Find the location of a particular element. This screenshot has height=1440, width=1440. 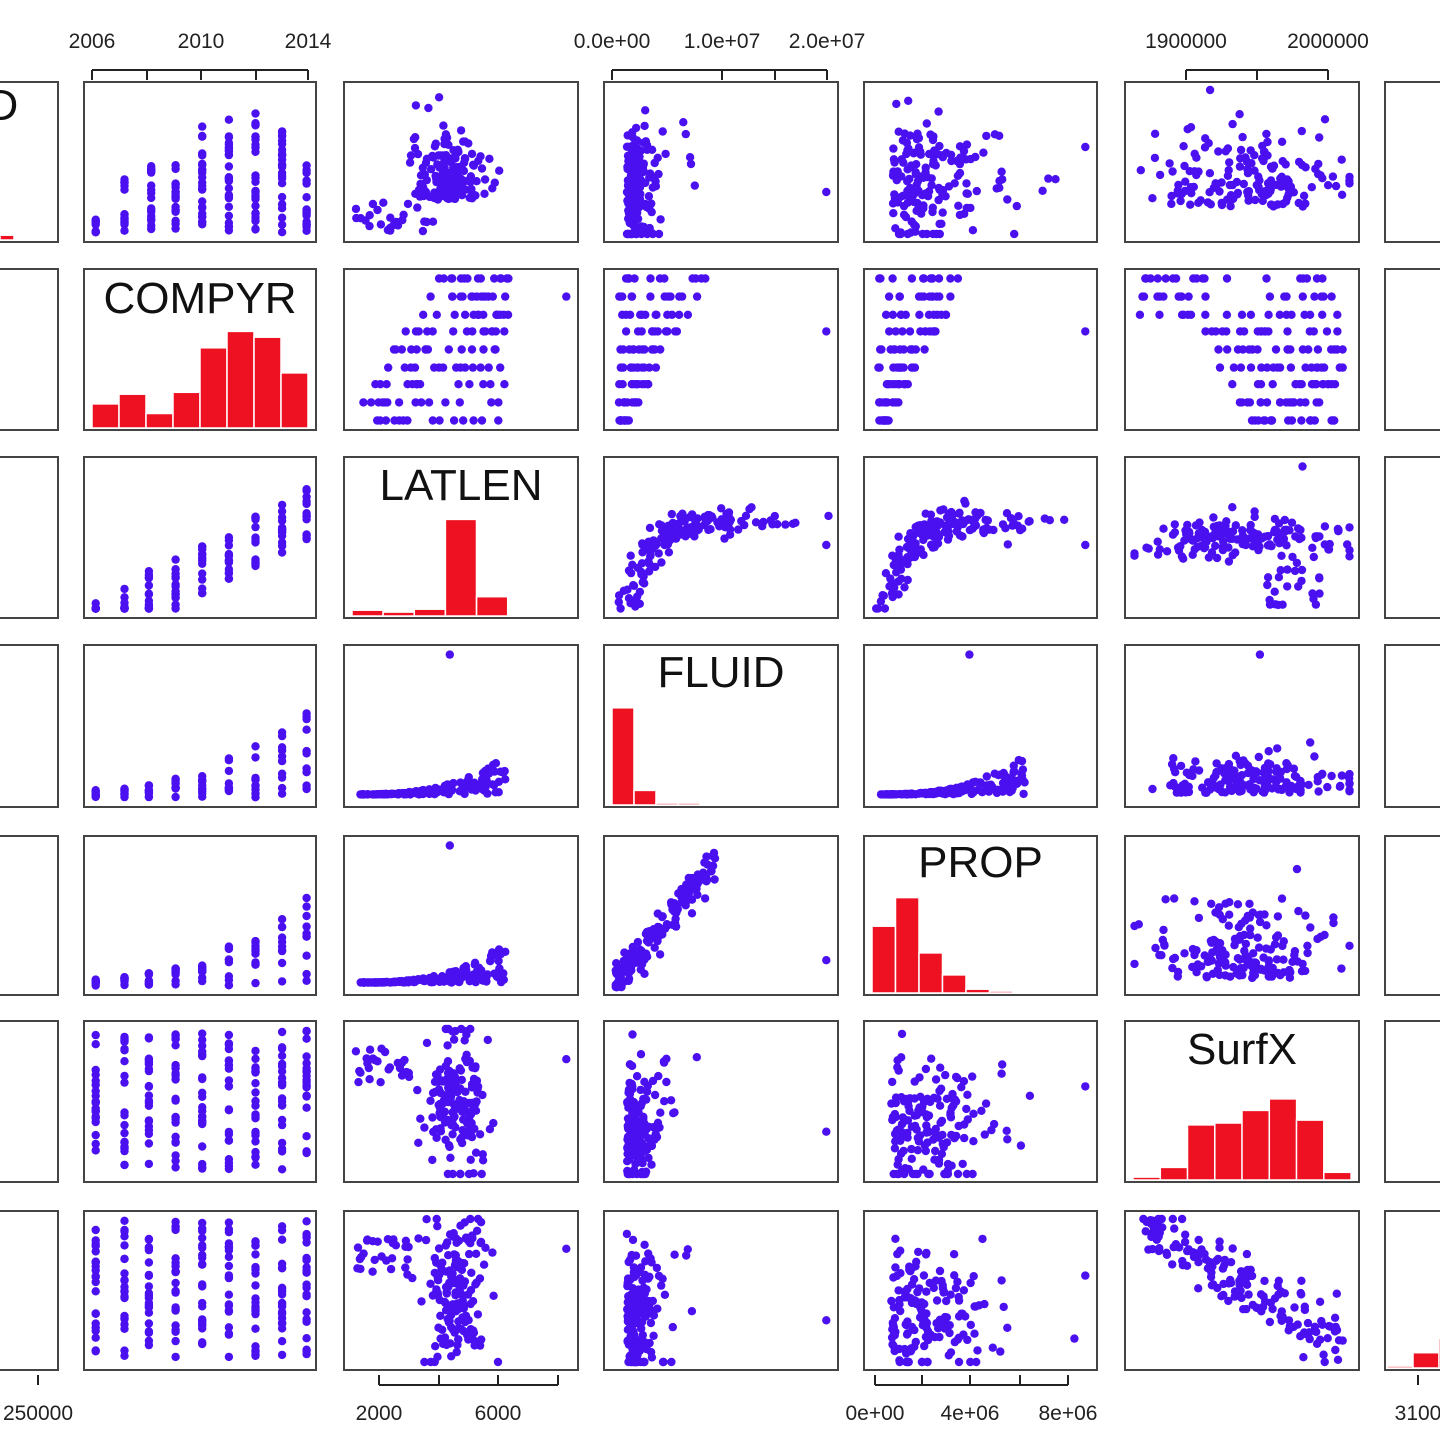

panel-r1-c0 is located at coordinates (29, 349).